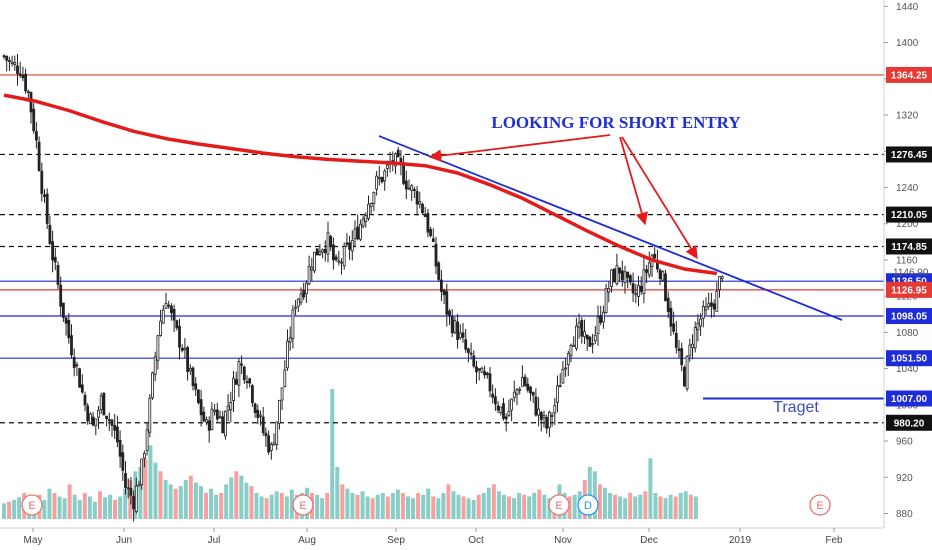 The image size is (932, 550). Describe the element at coordinates (907, 7) in the screenshot. I see `y-tick-label: 1440` at that location.